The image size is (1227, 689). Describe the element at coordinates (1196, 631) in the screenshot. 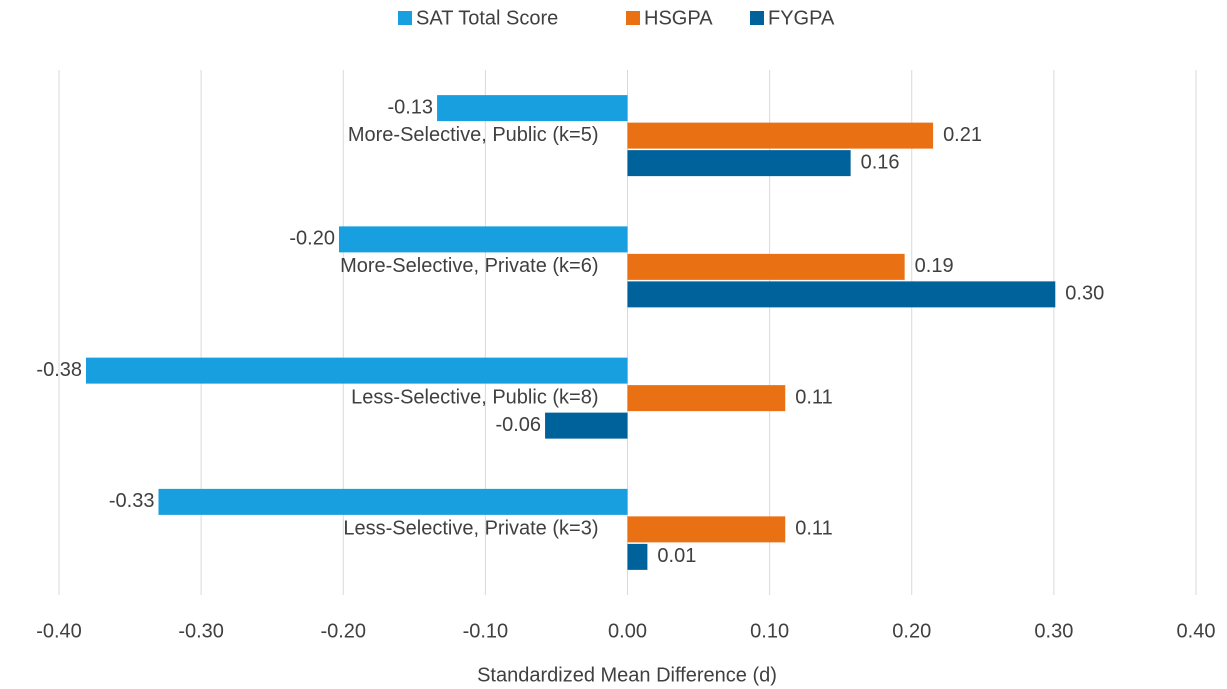

I see `x-tick-label: 0.40` at that location.